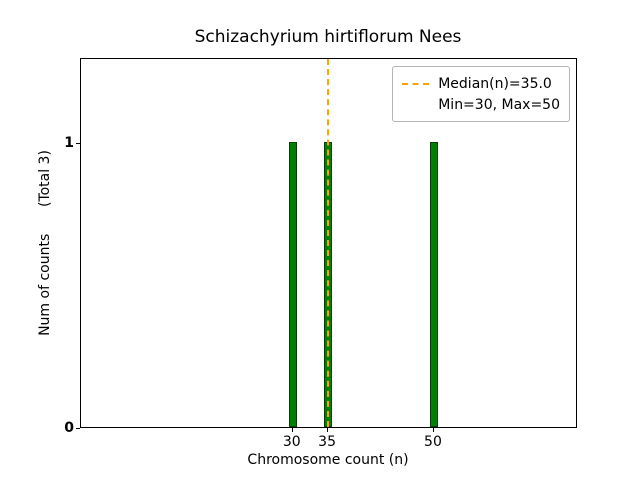 This screenshot has width=640, height=480. I want to click on y-tick-label: 1, so click(69, 143).